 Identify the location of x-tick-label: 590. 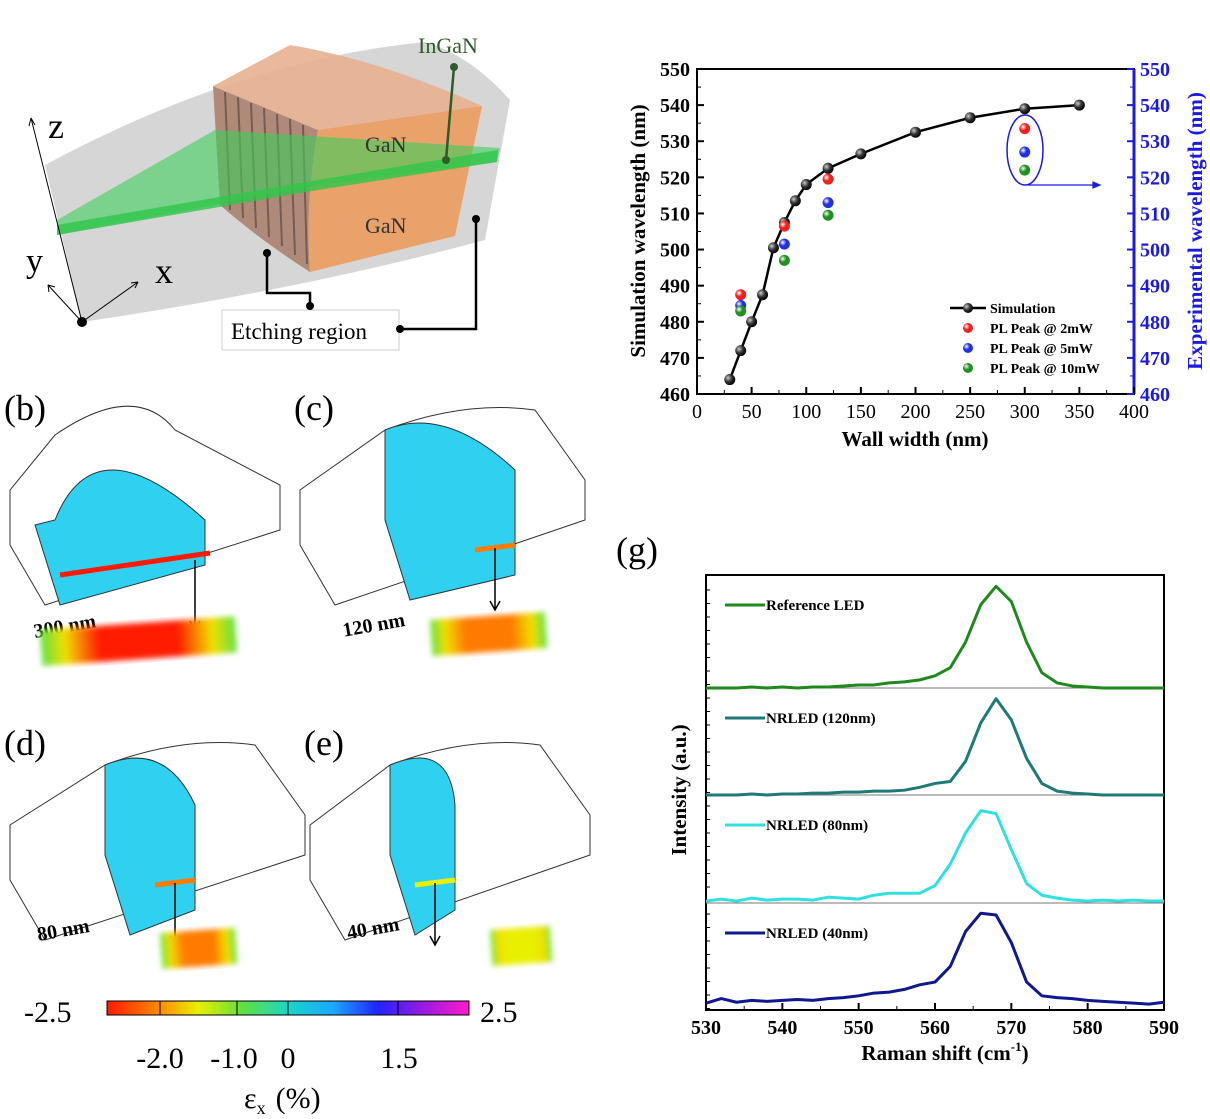
(1164, 1028).